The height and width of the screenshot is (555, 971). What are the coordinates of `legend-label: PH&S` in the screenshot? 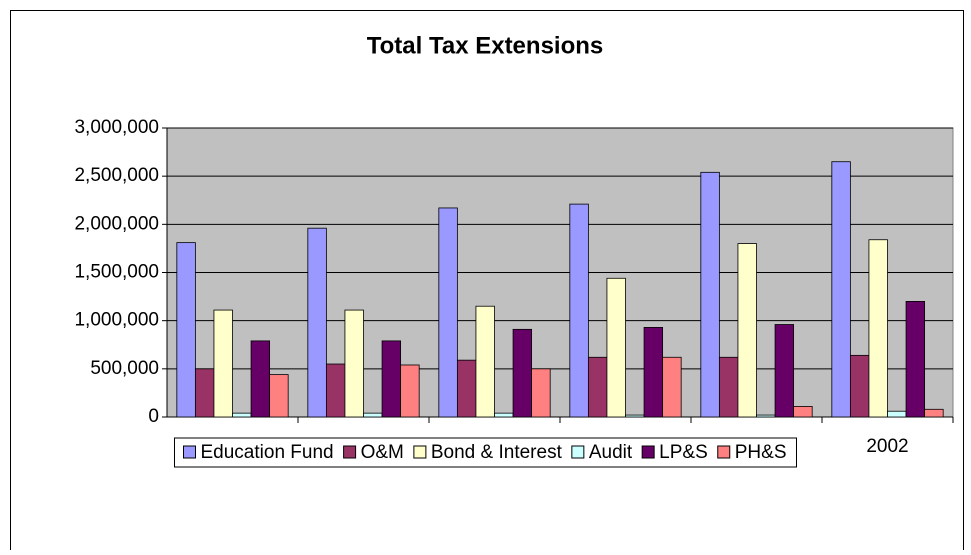 It's located at (761, 452).